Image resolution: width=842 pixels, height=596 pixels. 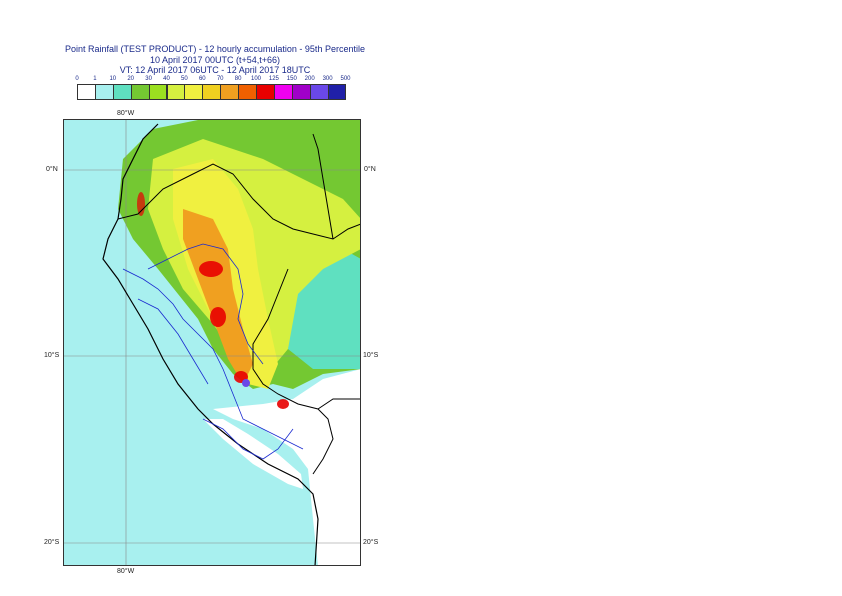 I want to click on lon-label-top: 80°W, so click(x=126, y=113).